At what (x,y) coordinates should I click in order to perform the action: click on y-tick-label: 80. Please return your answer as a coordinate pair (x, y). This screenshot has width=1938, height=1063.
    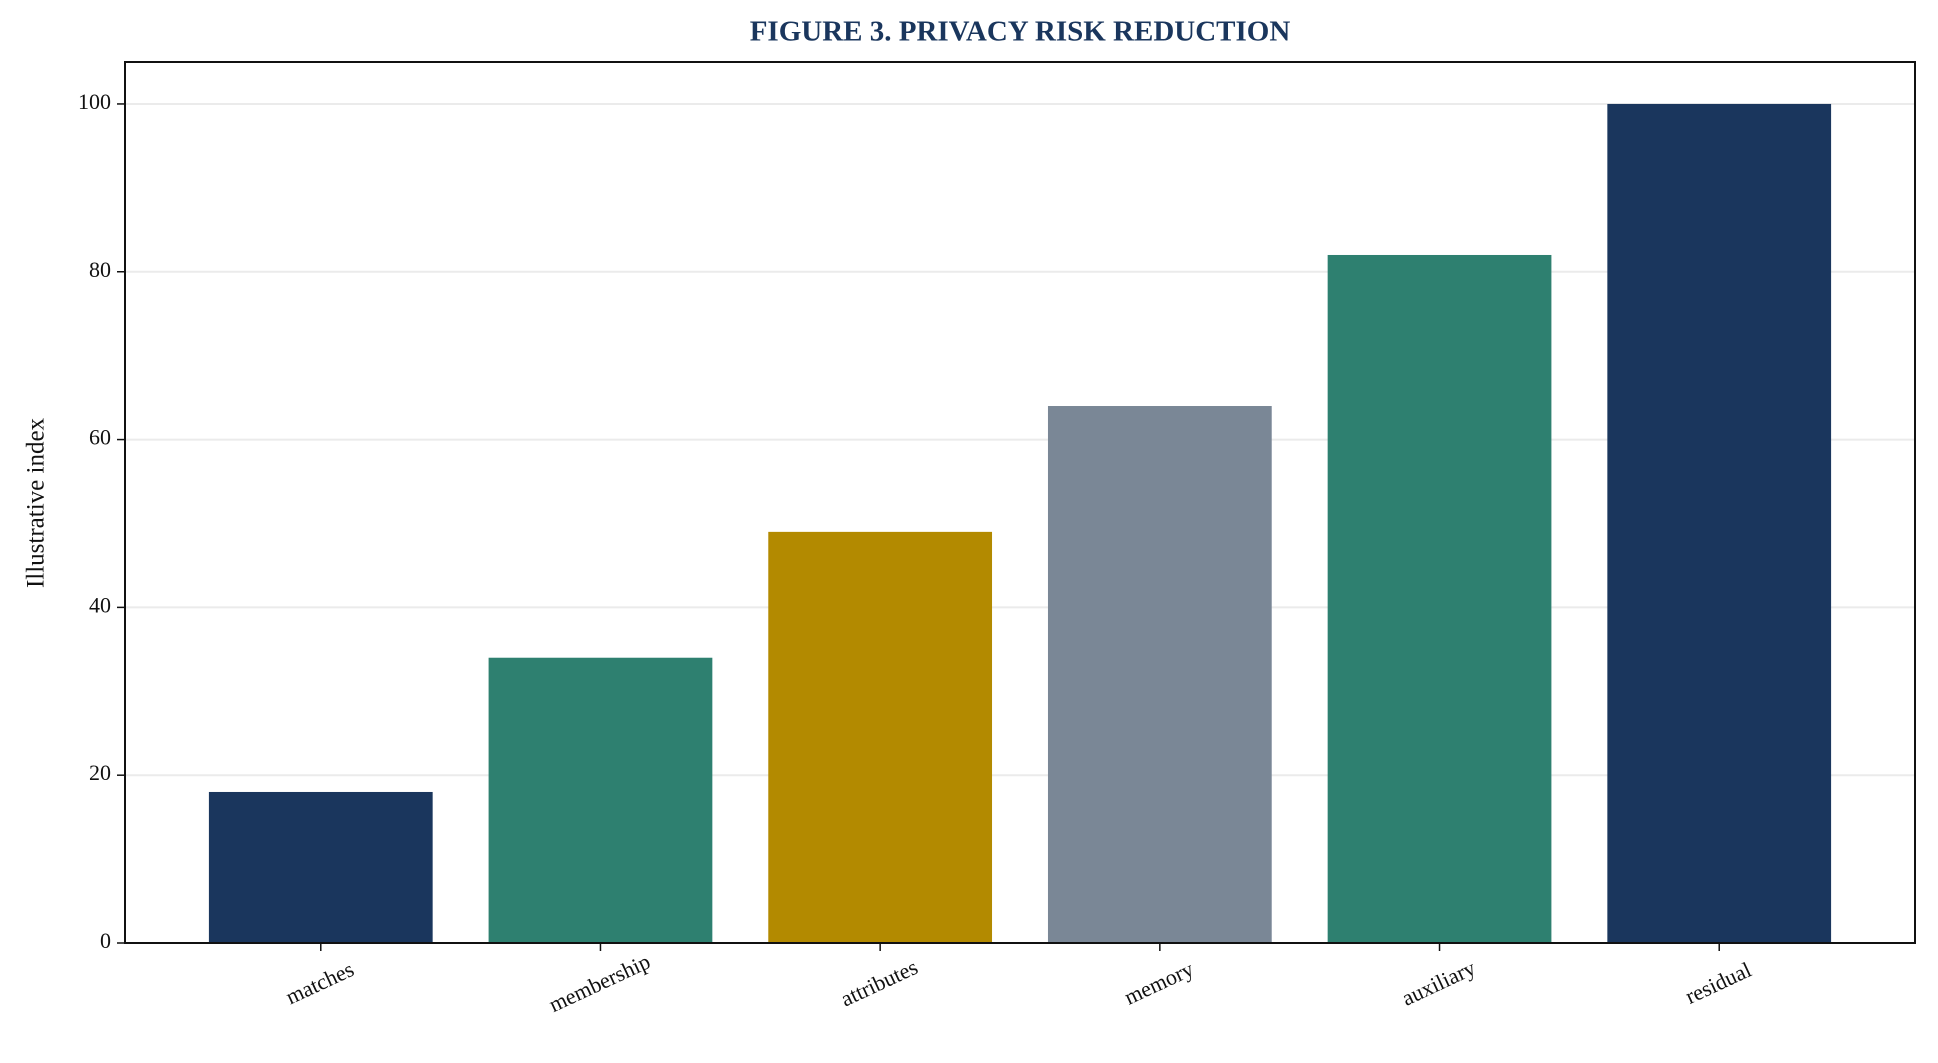
    Looking at the image, I should click on (100, 269).